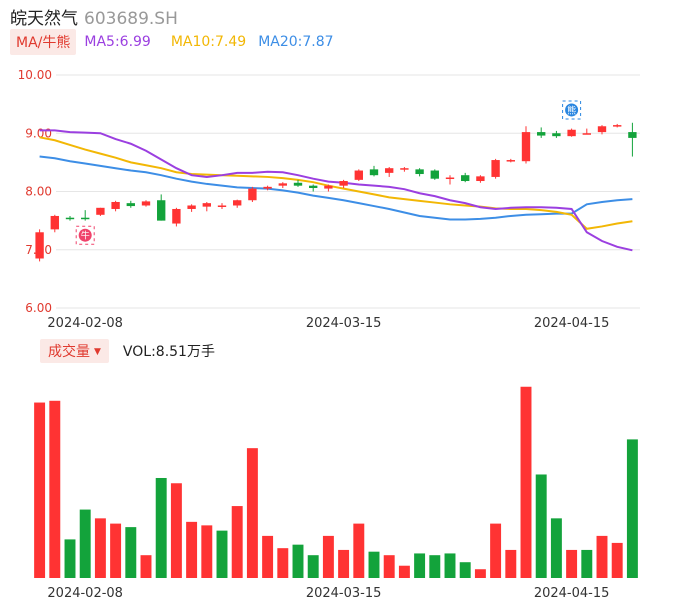  I want to click on bull-signal-icon: 牛, so click(85, 235).